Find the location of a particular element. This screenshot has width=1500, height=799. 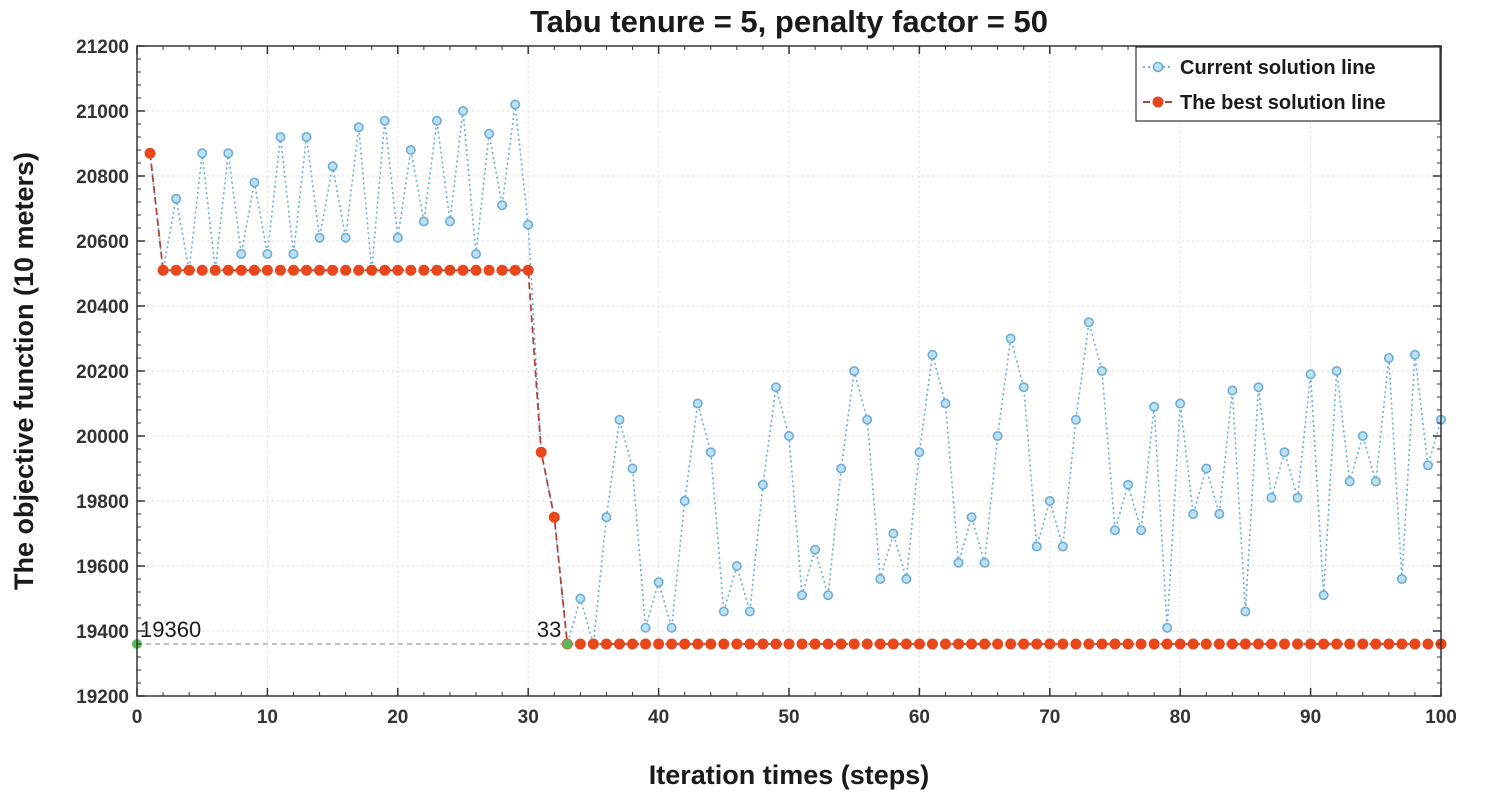

x-tick-label: 80 is located at coordinates (1180, 717).